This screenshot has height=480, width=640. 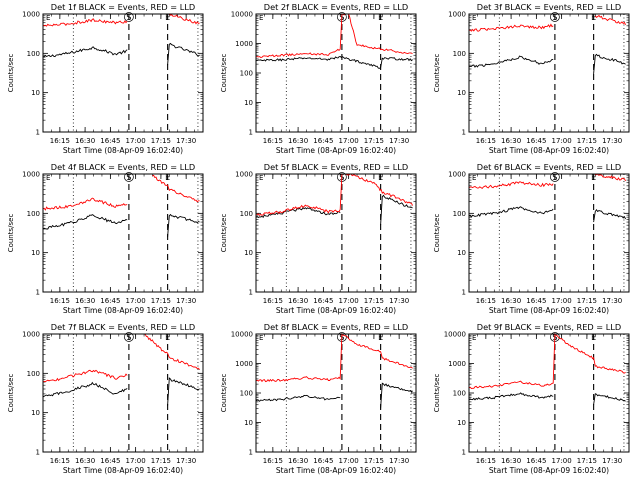 What do you see at coordinates (336, 167) in the screenshot?
I see `panel-title: Det 5f BLACK = Events, RED = LLD` at bounding box center [336, 167].